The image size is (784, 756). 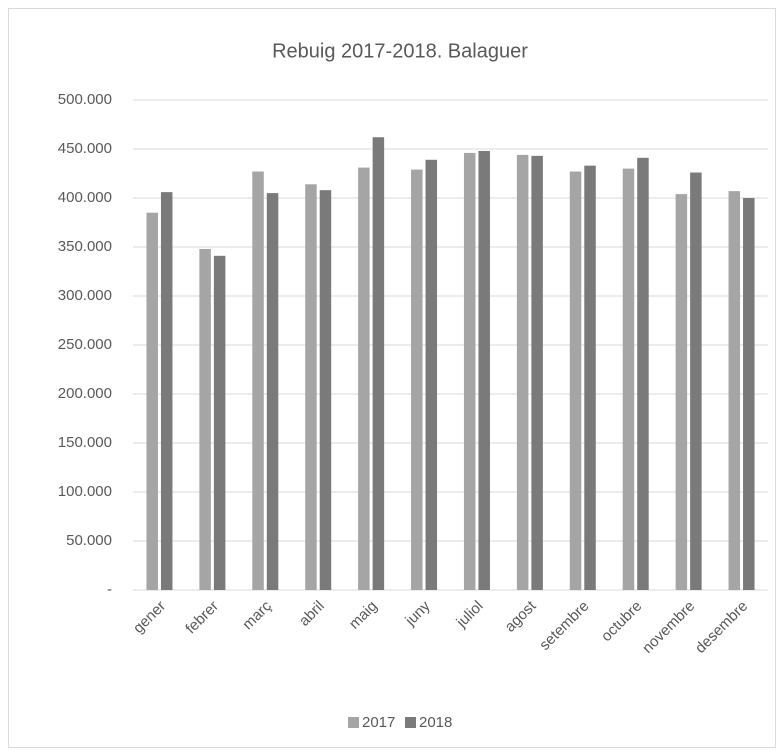 I want to click on y-tick-label: 100.000, so click(x=85, y=491).